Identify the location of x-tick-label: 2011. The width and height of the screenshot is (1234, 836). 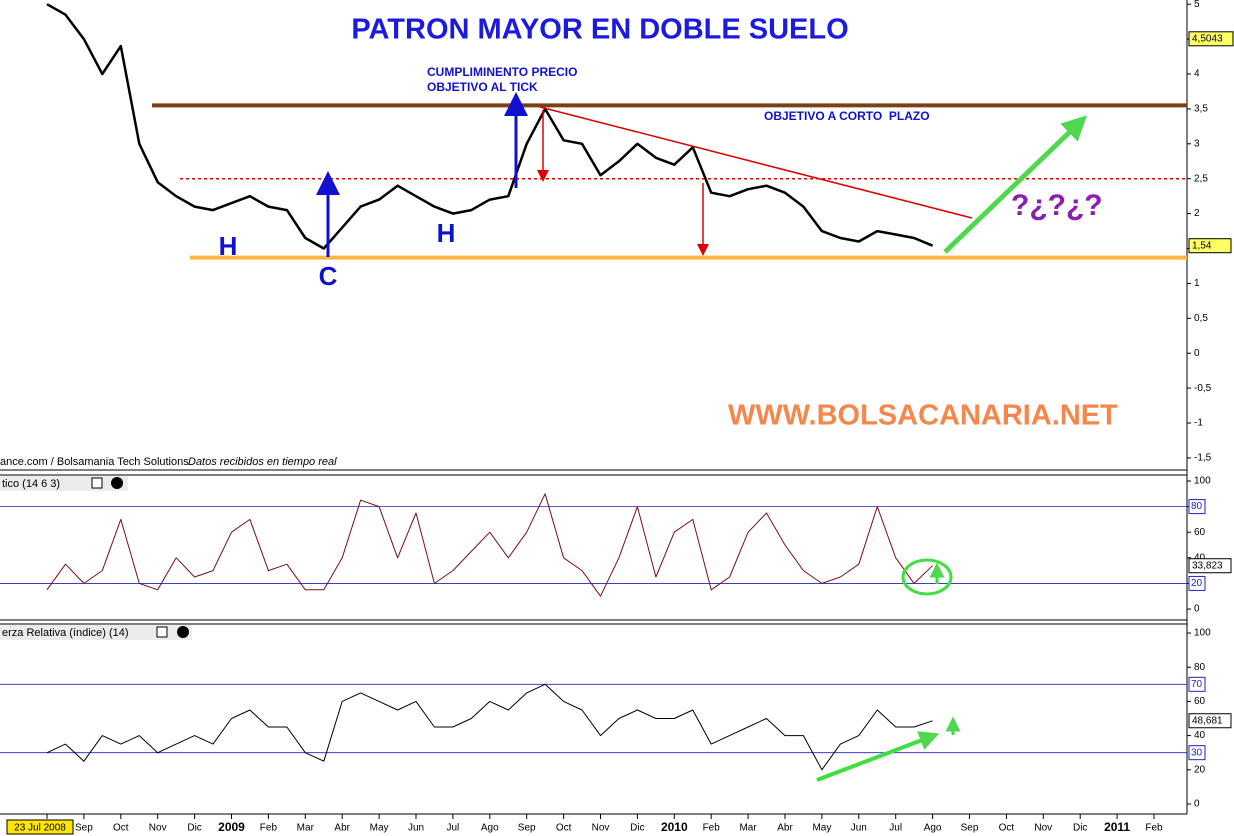
(1117, 827).